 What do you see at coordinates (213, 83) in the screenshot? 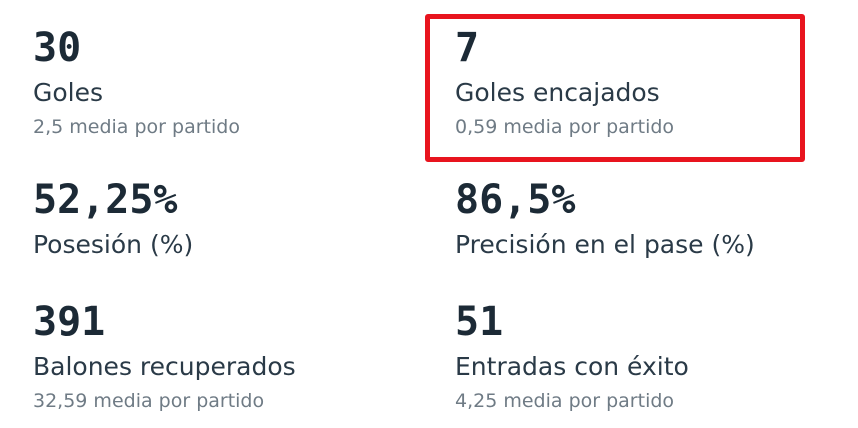
I see `stat-goals: 30 Goles 2,5 media por partido` at bounding box center [213, 83].